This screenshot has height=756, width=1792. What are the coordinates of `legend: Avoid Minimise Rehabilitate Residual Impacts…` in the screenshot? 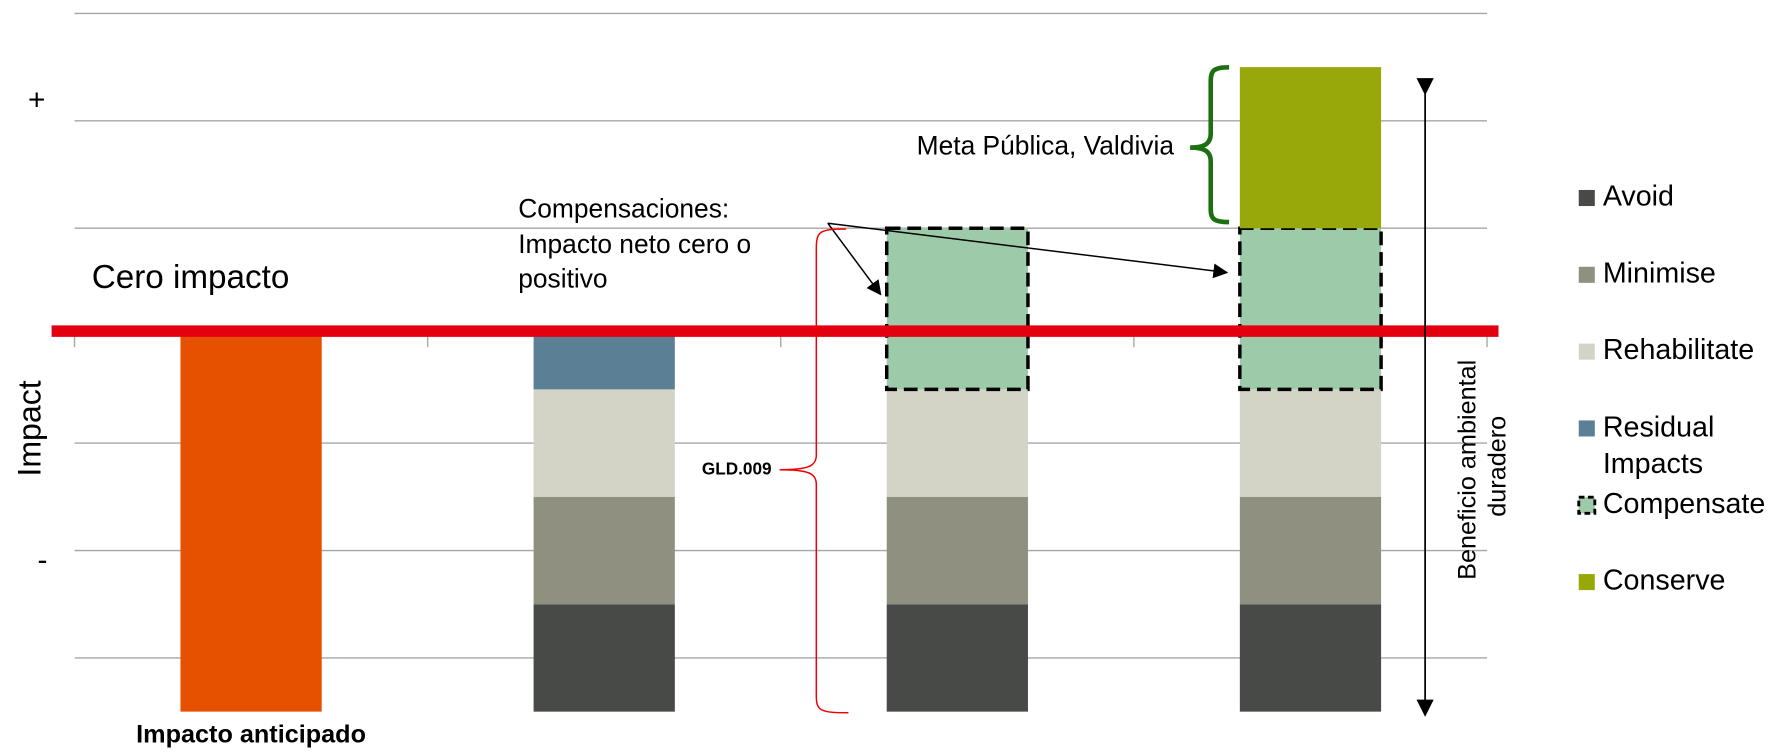 It's located at (1671, 389).